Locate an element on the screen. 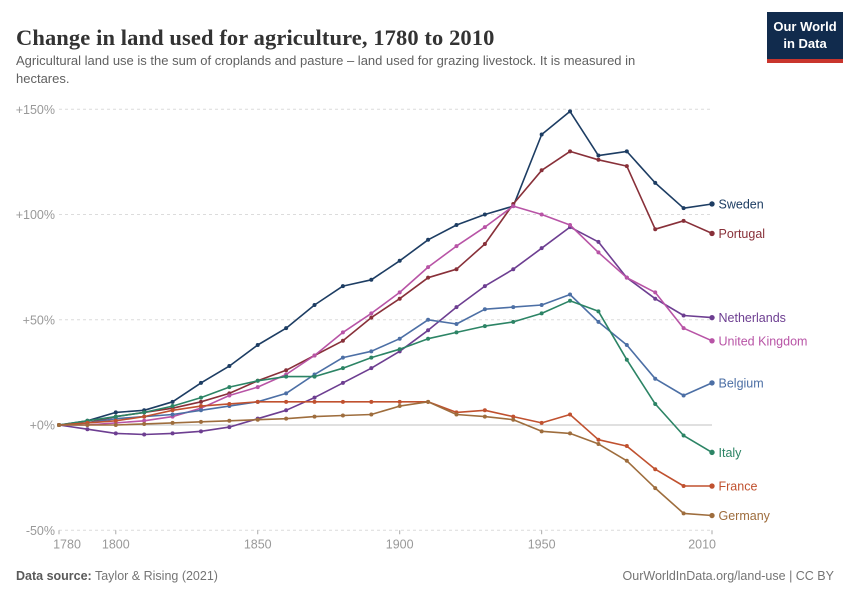 The image size is (850, 600). credit-link: OurWorldInData.org/land-use | CC BY is located at coordinates (728, 576).